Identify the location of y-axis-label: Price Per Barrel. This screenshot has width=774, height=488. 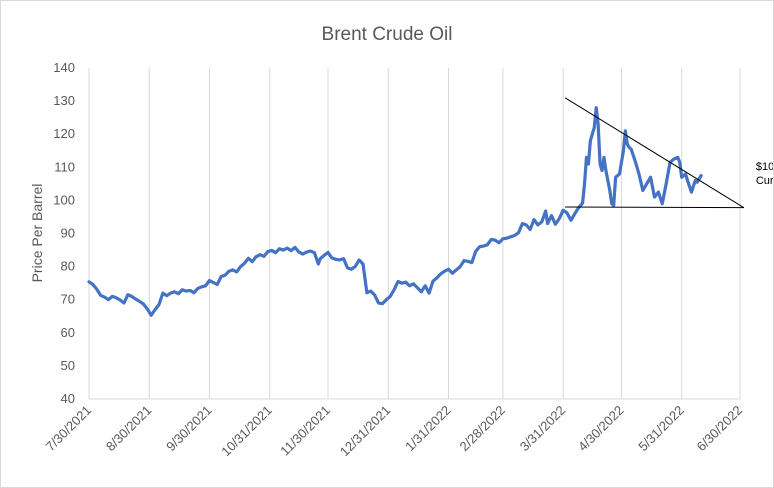
(37, 233).